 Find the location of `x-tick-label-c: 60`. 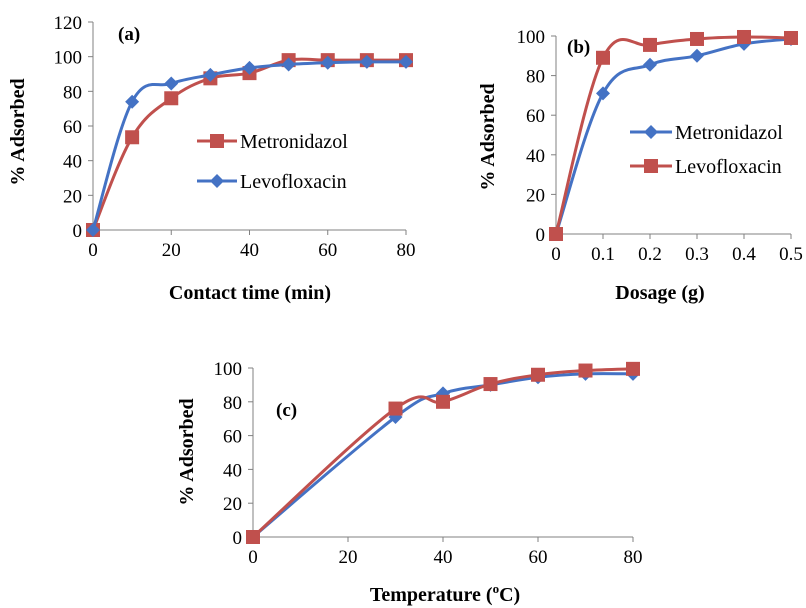

x-tick-label-c: 60 is located at coordinates (538, 557).